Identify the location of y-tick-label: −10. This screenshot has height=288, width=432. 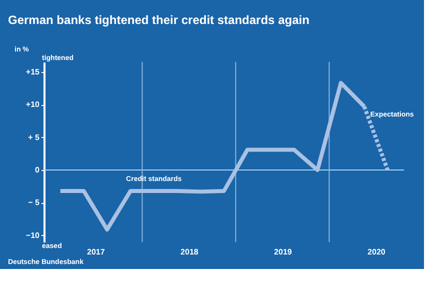
(33, 235).